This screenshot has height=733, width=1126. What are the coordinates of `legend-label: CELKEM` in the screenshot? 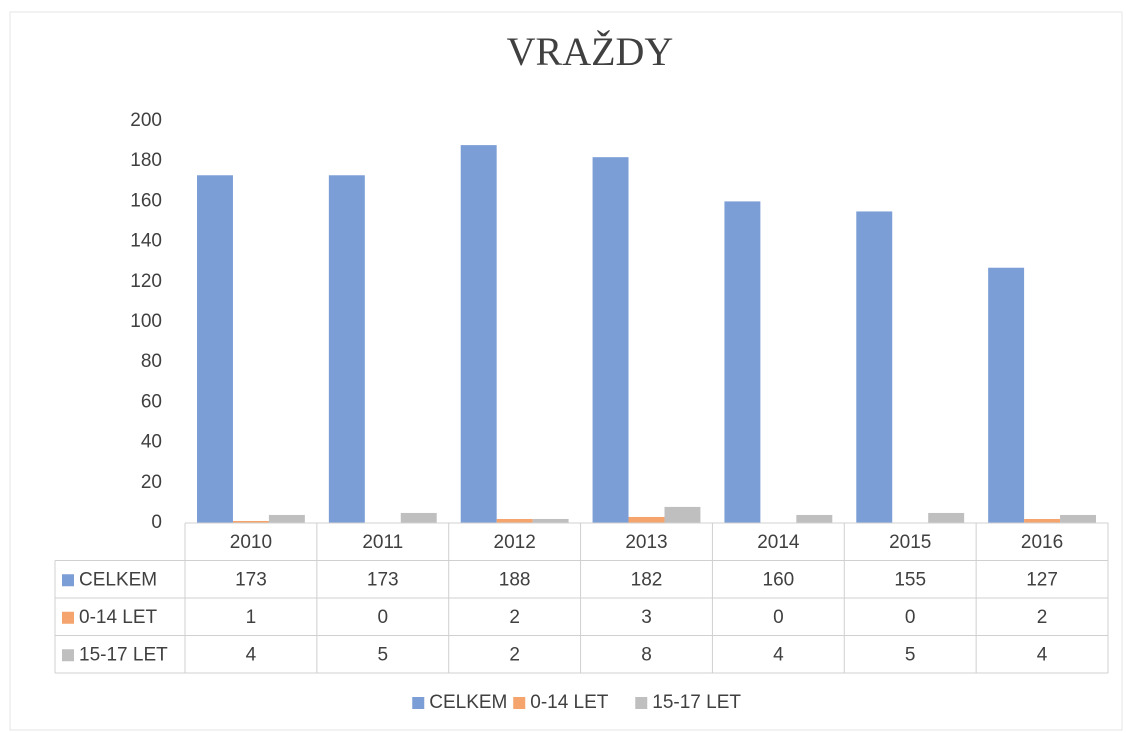 It's located at (468, 702).